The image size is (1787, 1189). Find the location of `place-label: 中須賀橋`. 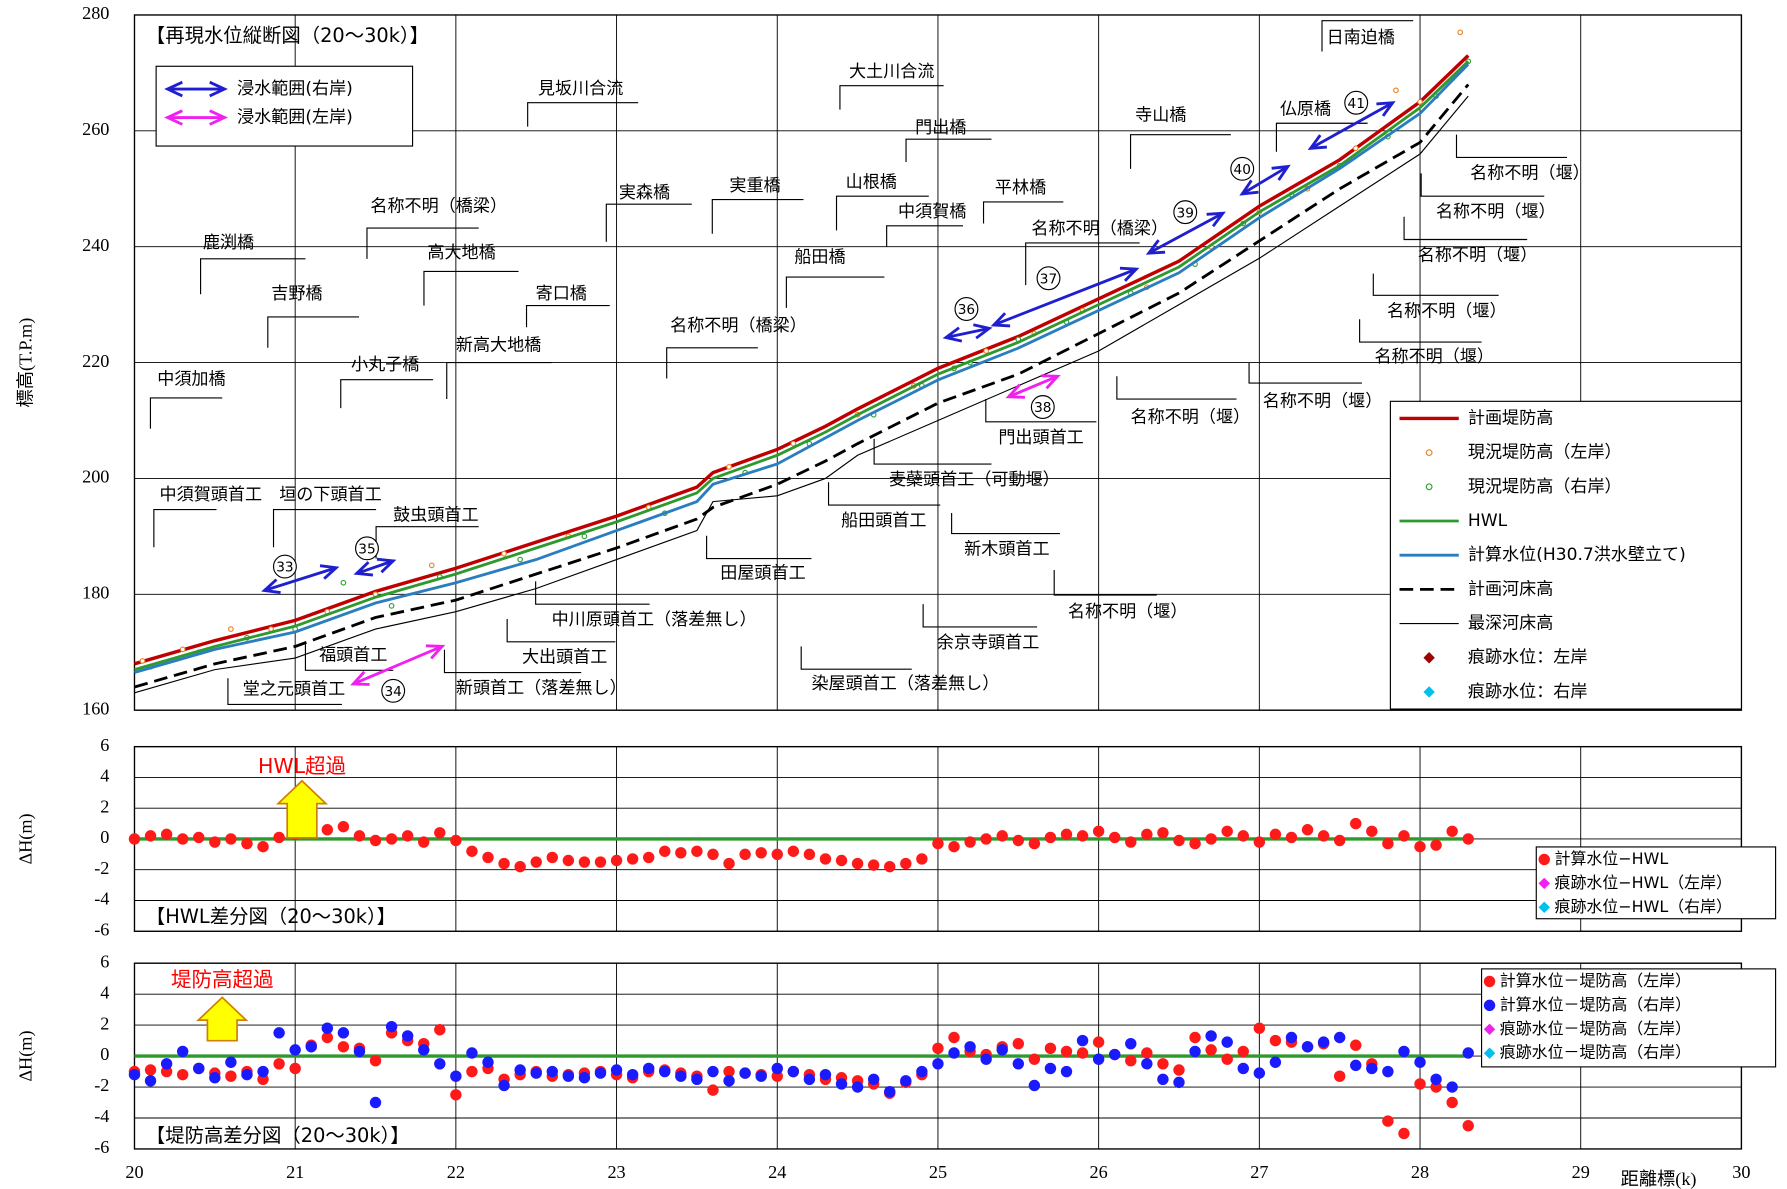

place-label: 中須賀橋 is located at coordinates (932, 212).